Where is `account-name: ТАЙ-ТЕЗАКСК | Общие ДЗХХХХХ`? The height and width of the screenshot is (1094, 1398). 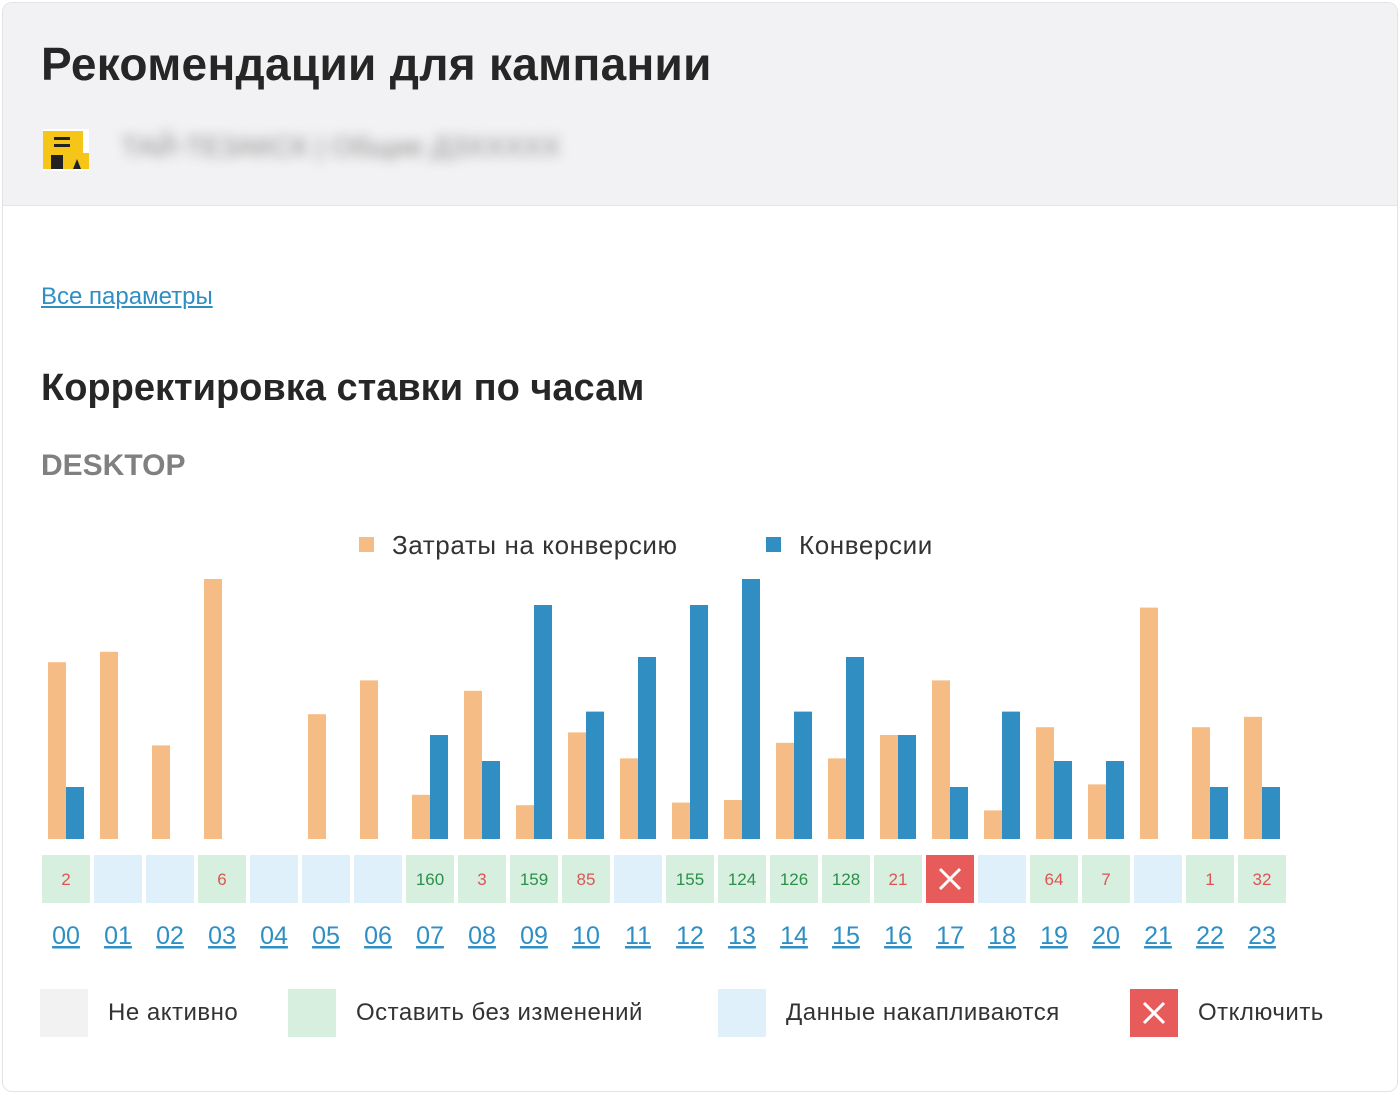 account-name: ТАЙ-ТЕЗАКСК | Общие ДЗХХХХХ is located at coordinates (341, 146).